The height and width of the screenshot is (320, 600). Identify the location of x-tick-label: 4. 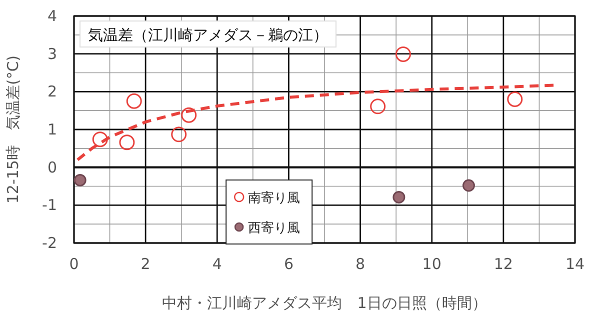
(217, 264).